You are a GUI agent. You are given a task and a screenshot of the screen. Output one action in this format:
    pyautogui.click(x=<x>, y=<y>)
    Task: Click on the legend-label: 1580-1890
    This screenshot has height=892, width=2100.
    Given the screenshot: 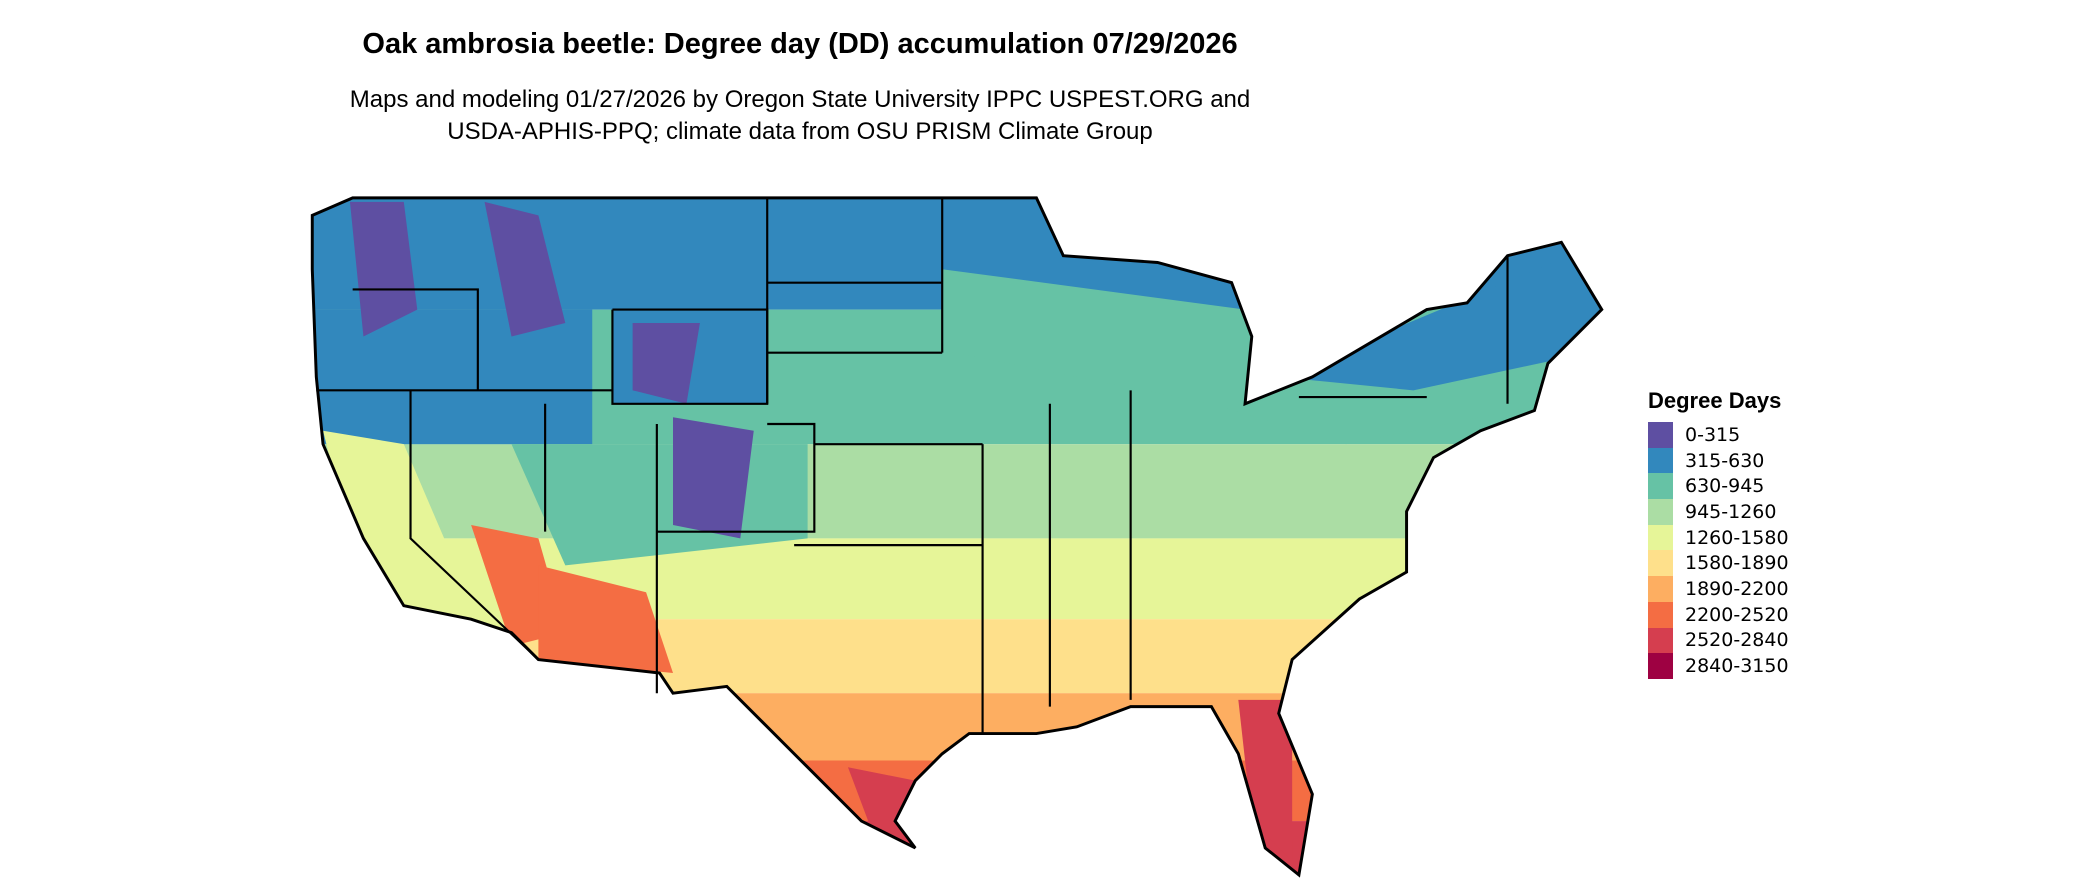 What is the action you would take?
    pyautogui.click(x=1737, y=563)
    